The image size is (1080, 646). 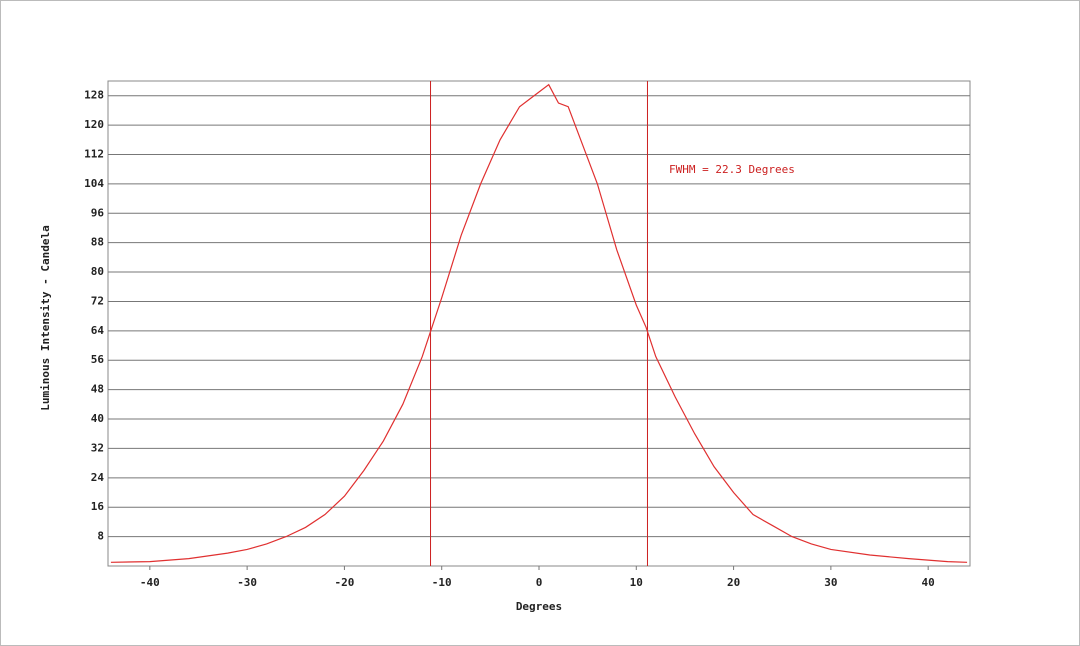 What do you see at coordinates (97, 389) in the screenshot?
I see `y-tick-label: 48` at bounding box center [97, 389].